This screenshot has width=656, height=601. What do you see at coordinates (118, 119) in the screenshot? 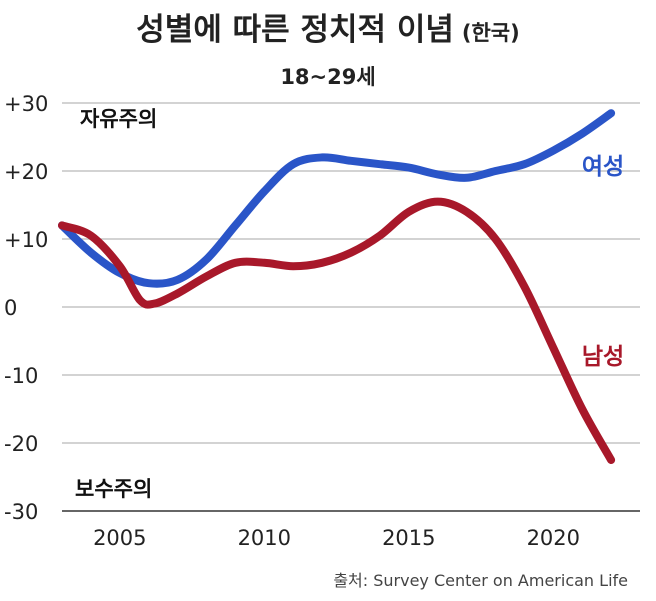
I see `annotation-liberal: 자유주의` at bounding box center [118, 119].